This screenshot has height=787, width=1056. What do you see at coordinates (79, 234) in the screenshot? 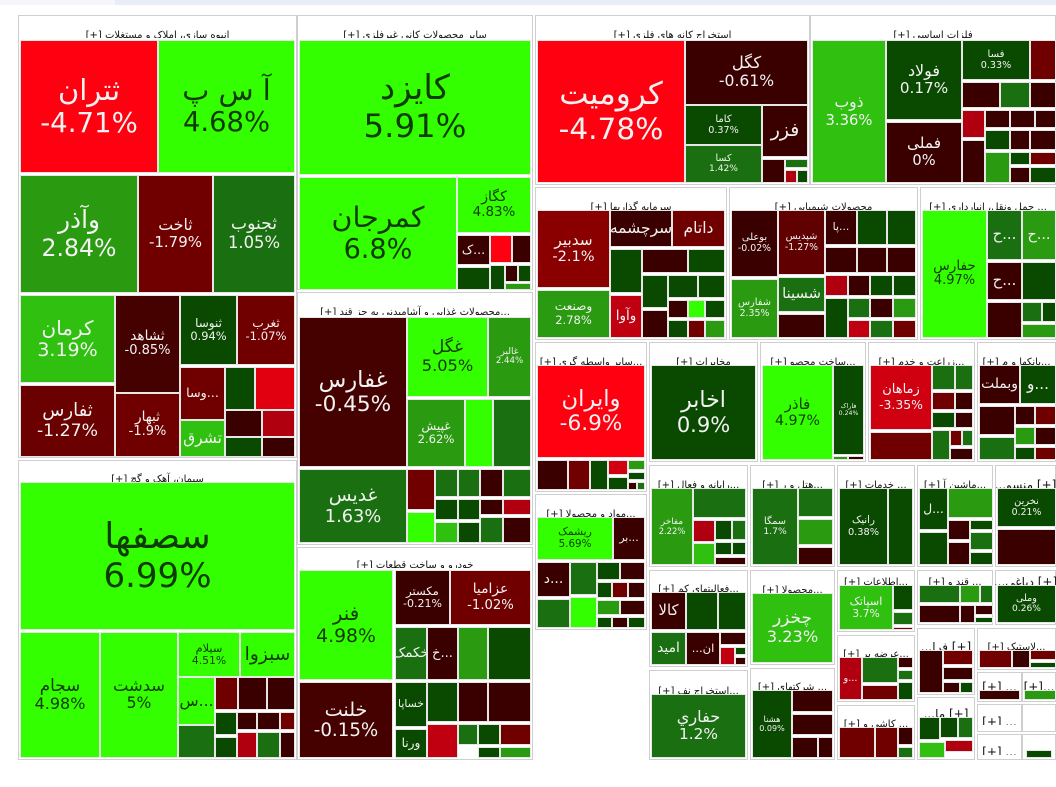
I see `stock-tile: وآذر 2.84%` at bounding box center [79, 234].